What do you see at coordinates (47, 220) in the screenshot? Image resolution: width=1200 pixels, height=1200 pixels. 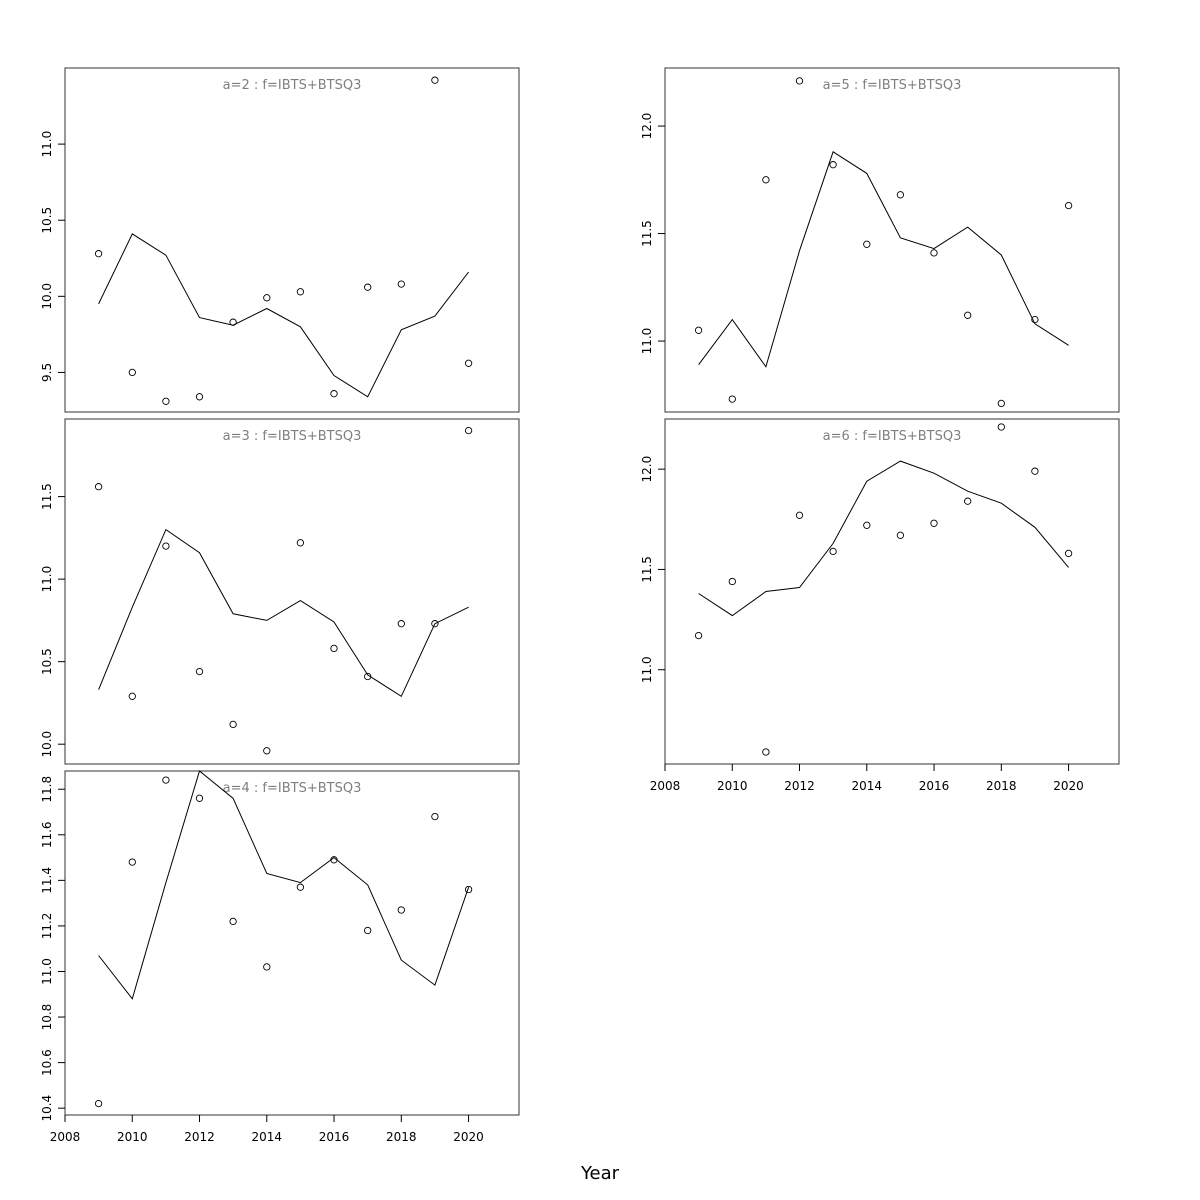 I see `y-tick-label: 10.5` at bounding box center [47, 220].